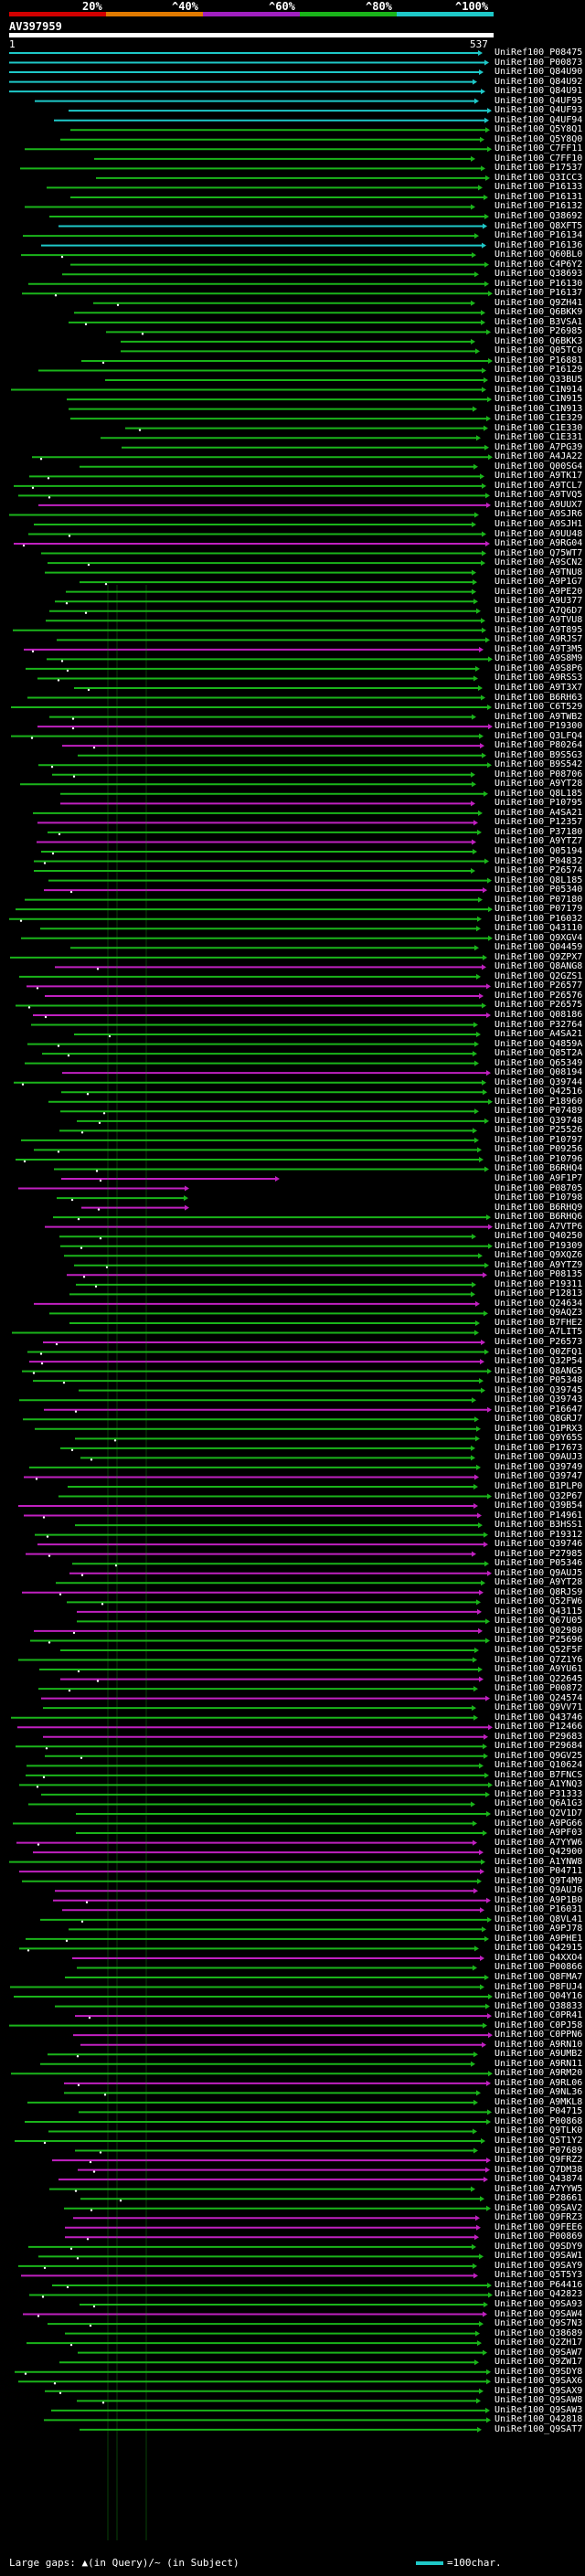  What do you see at coordinates (539, 735) in the screenshot?
I see `hit-label-71: UniRef100_Q3LFQ4` at bounding box center [539, 735].